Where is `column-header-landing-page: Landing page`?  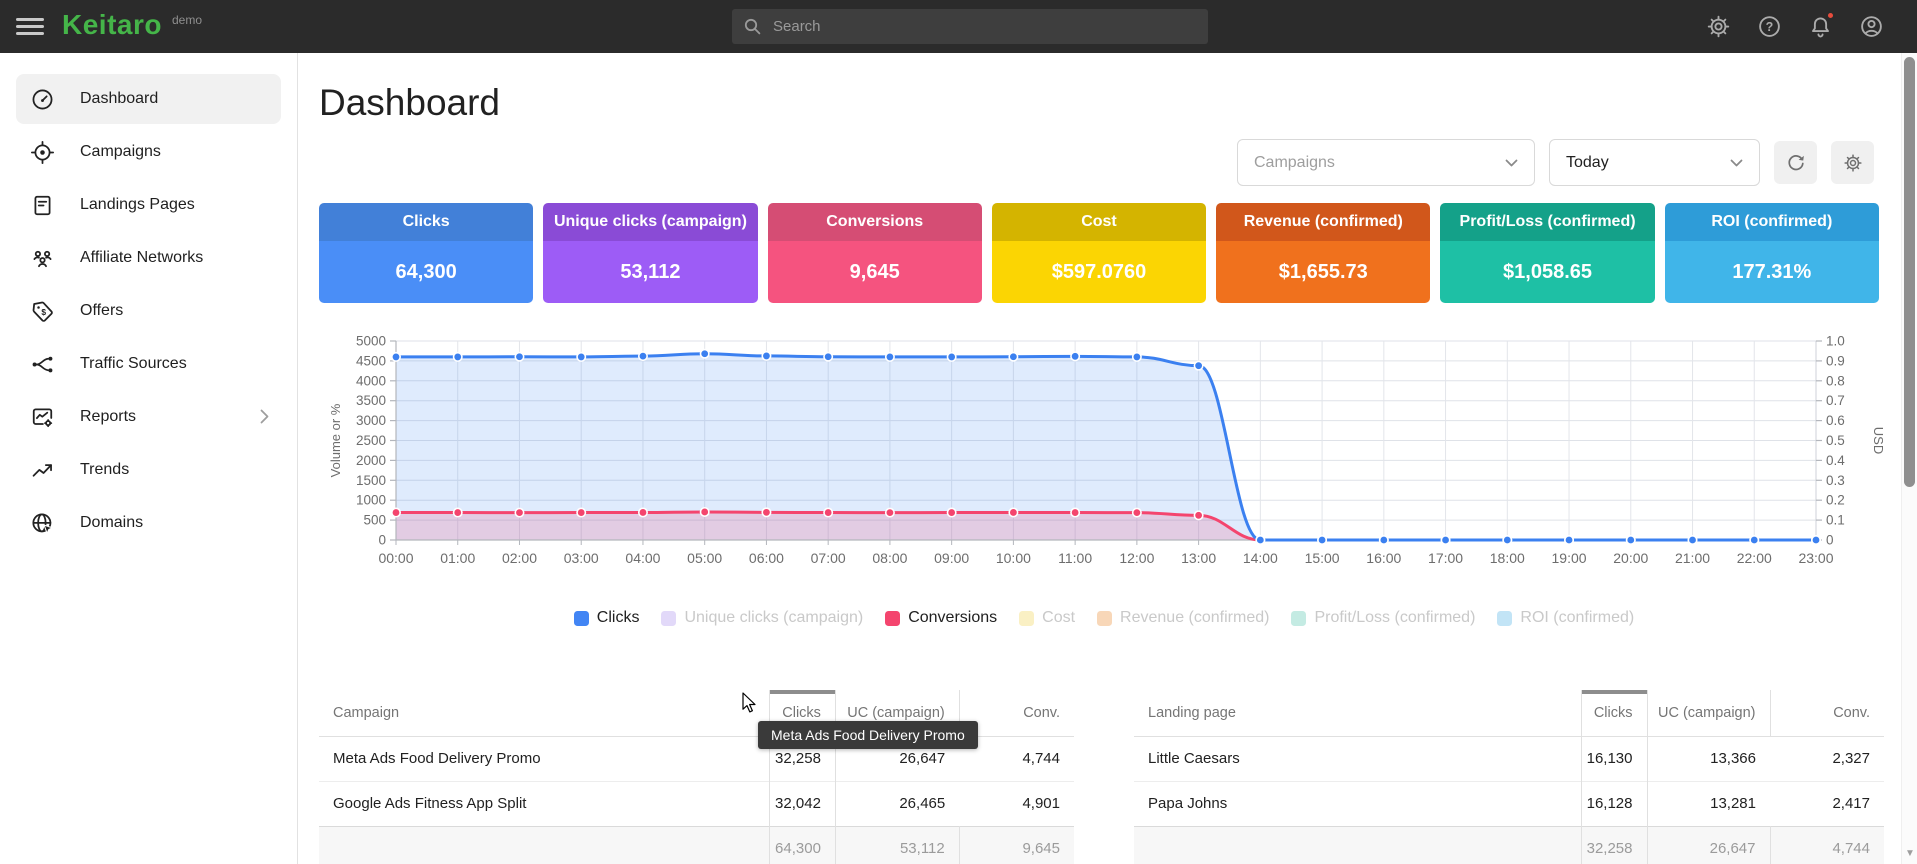
column-header-landing-page: Landing page is located at coordinates (1358, 713).